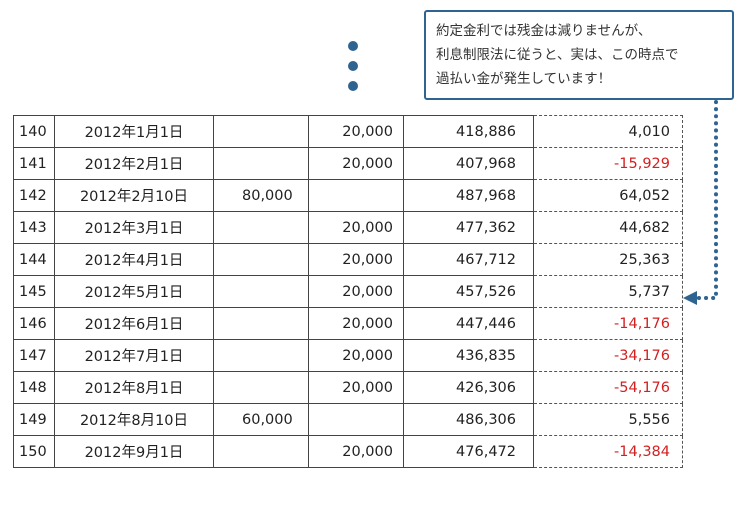 This screenshot has height=507, width=750. Describe the element at coordinates (134, 291) in the screenshot. I see `date-cell: 2012年5月1日` at that location.